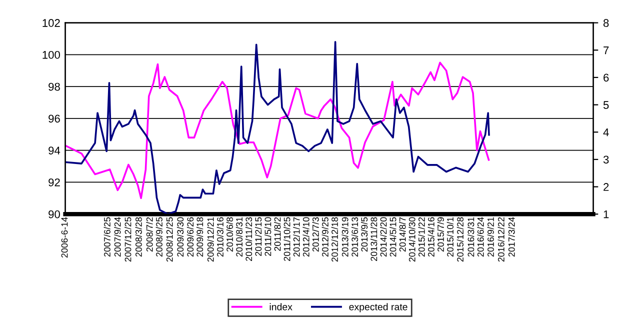 This screenshot has height=321, width=640. I want to click on x-tick-label: 2007/12/25, so click(128, 239).